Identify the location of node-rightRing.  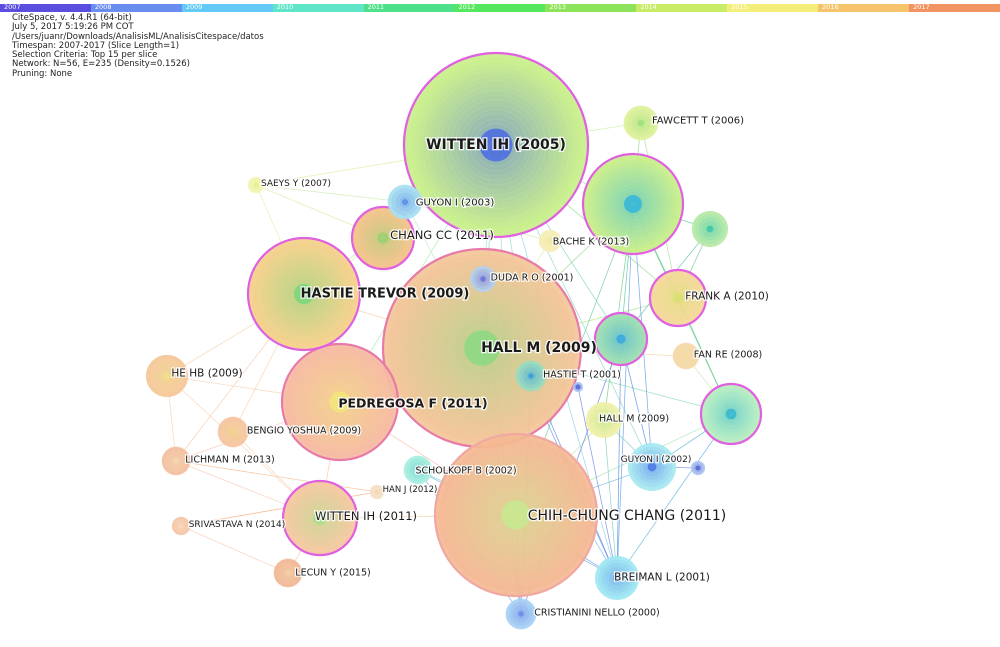
(731, 414).